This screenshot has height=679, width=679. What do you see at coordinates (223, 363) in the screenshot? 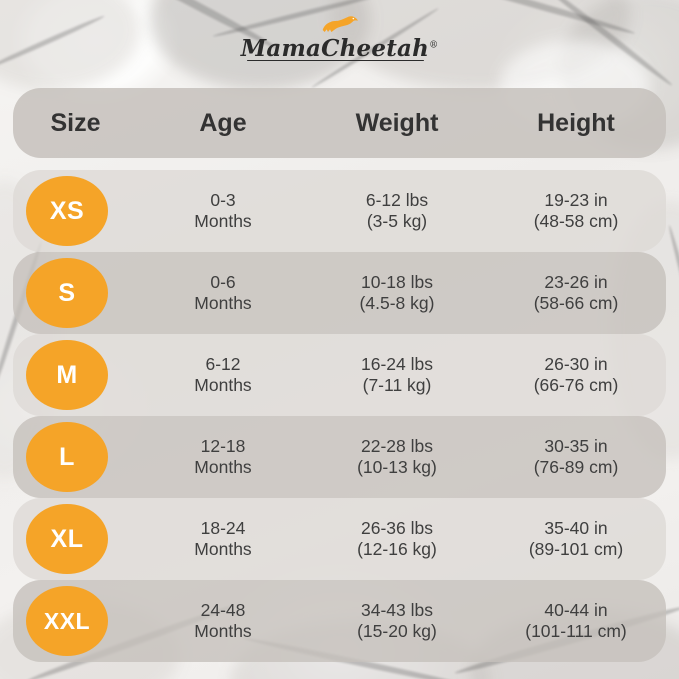
I see `age-line-1: 6-12` at bounding box center [223, 363].